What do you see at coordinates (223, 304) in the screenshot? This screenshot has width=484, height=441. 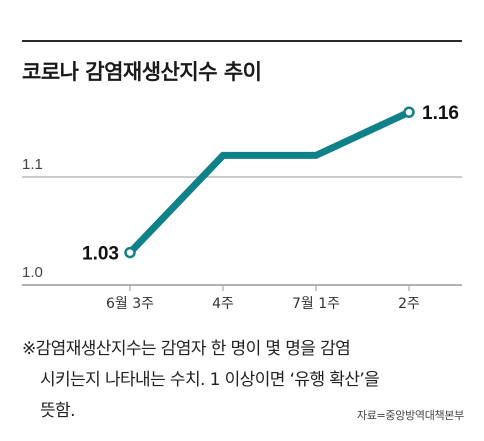 I see `x-tick-label: 4주` at bounding box center [223, 304].